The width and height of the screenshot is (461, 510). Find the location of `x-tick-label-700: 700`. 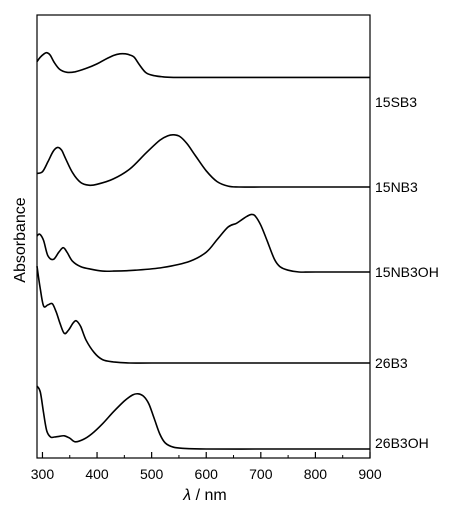

x-tick-label-700: 700 is located at coordinates (261, 474).